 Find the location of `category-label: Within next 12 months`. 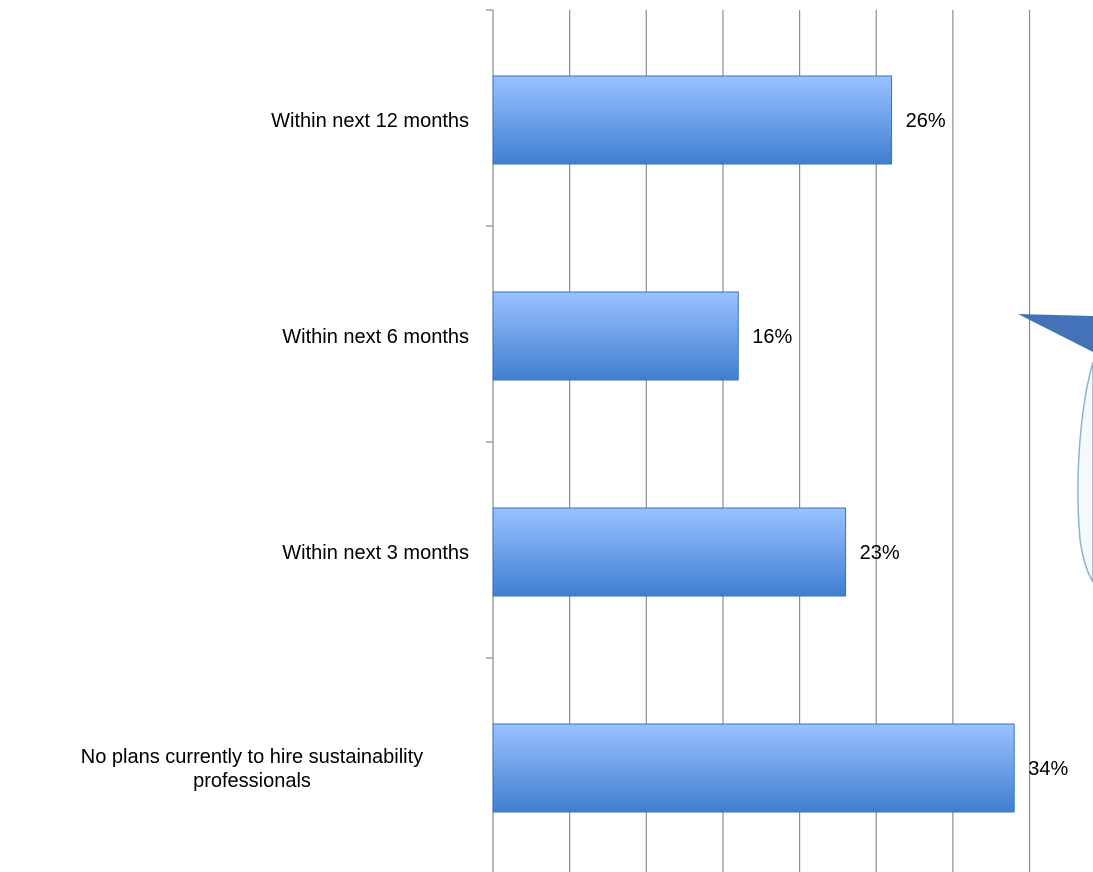

category-label: Within next 12 months is located at coordinates (370, 121).